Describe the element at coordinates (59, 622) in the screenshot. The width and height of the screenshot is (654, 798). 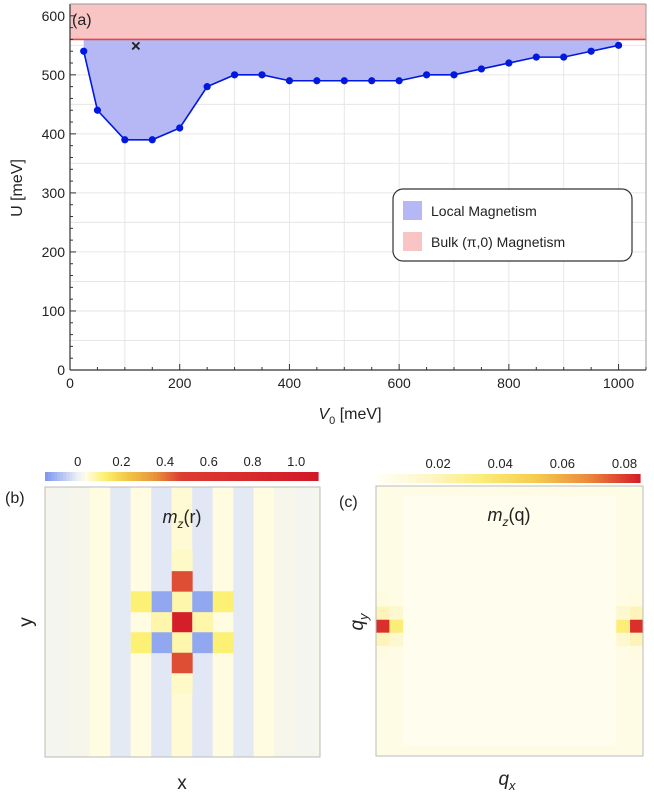
I see `heatmap-b-stripe` at that location.